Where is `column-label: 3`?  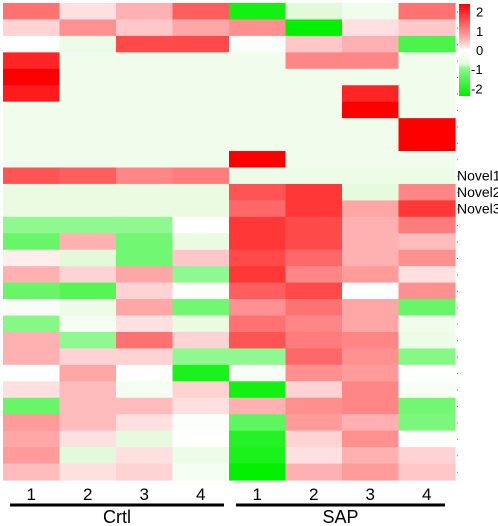
column-label: 3 is located at coordinates (370, 494).